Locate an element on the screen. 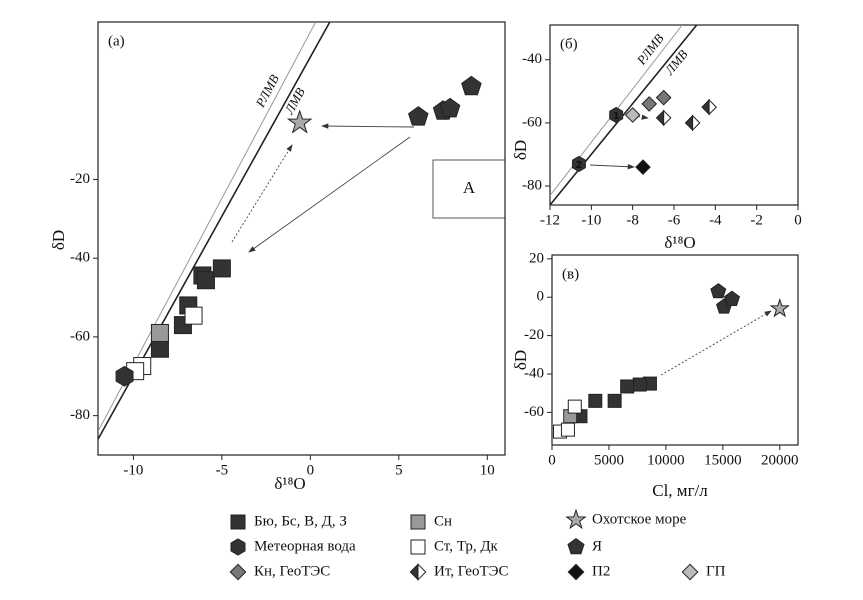 This screenshot has height=600, width=863. panel-label: (в) is located at coordinates (570, 274).